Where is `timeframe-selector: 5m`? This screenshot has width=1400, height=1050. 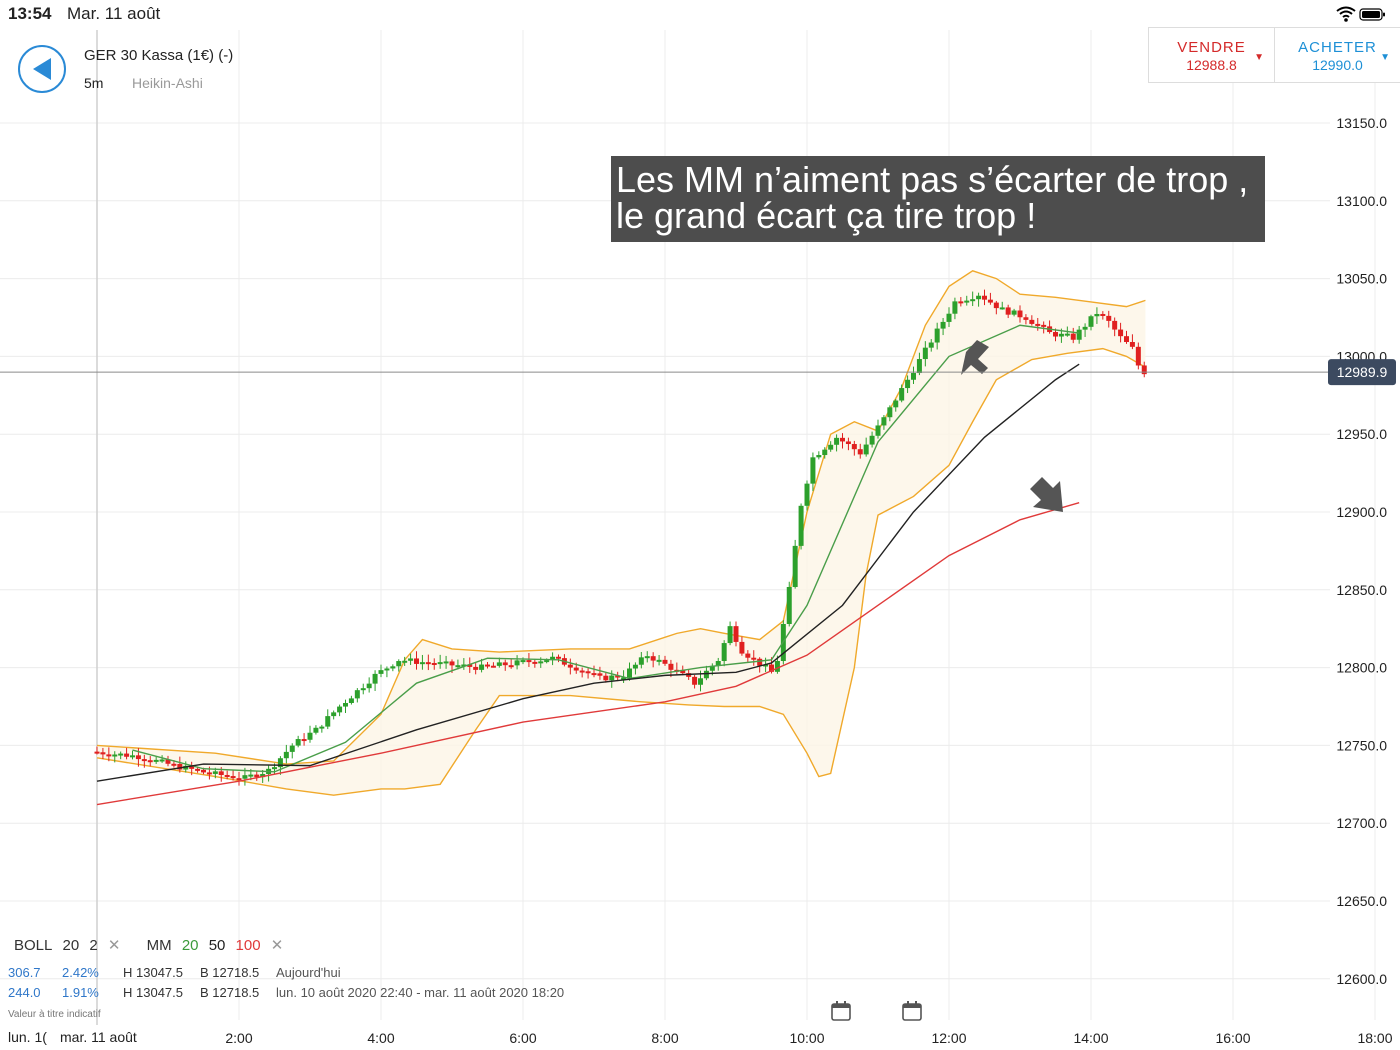 timeframe-selector: 5m is located at coordinates (94, 83).